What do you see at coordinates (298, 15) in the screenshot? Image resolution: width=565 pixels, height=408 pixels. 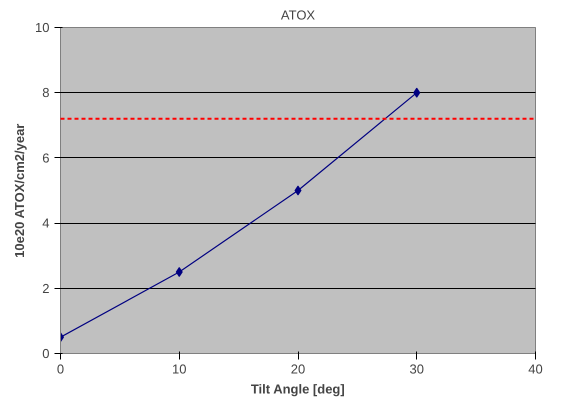 I see `chart-title: ATOX` at bounding box center [298, 15].